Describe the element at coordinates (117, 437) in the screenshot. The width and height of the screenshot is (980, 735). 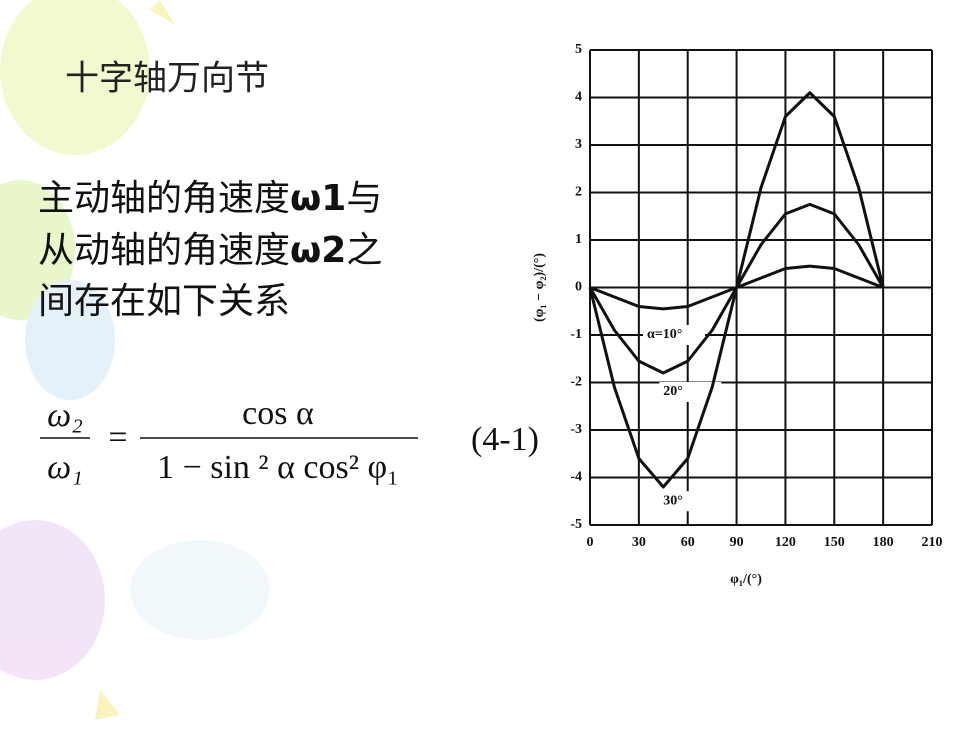
I see `formula-part: =` at that location.